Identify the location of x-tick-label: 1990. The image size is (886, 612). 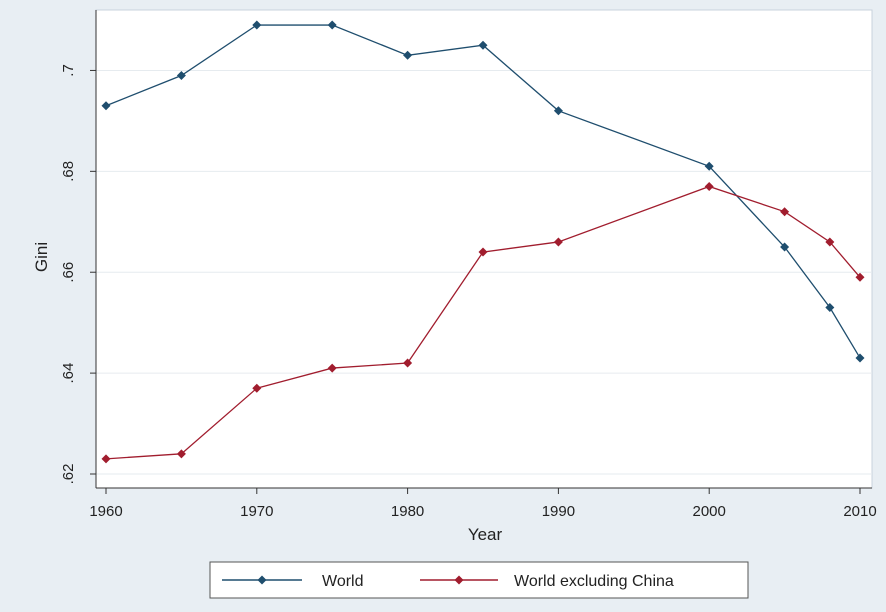
(558, 511).